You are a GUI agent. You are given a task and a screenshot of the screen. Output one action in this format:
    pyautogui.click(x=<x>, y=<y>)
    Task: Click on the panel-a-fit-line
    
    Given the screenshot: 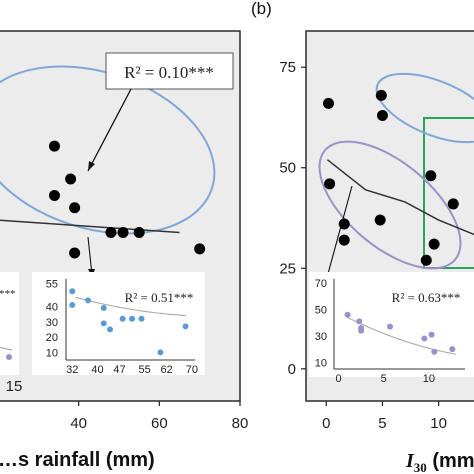 What is the action you would take?
    pyautogui.click(x=90, y=226)
    